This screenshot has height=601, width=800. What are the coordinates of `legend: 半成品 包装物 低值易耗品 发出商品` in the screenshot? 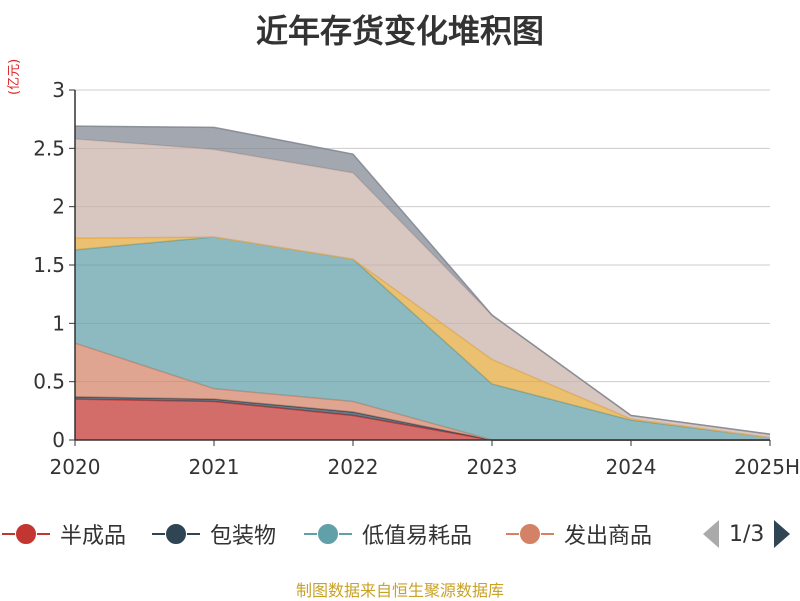 It's located at (400, 534).